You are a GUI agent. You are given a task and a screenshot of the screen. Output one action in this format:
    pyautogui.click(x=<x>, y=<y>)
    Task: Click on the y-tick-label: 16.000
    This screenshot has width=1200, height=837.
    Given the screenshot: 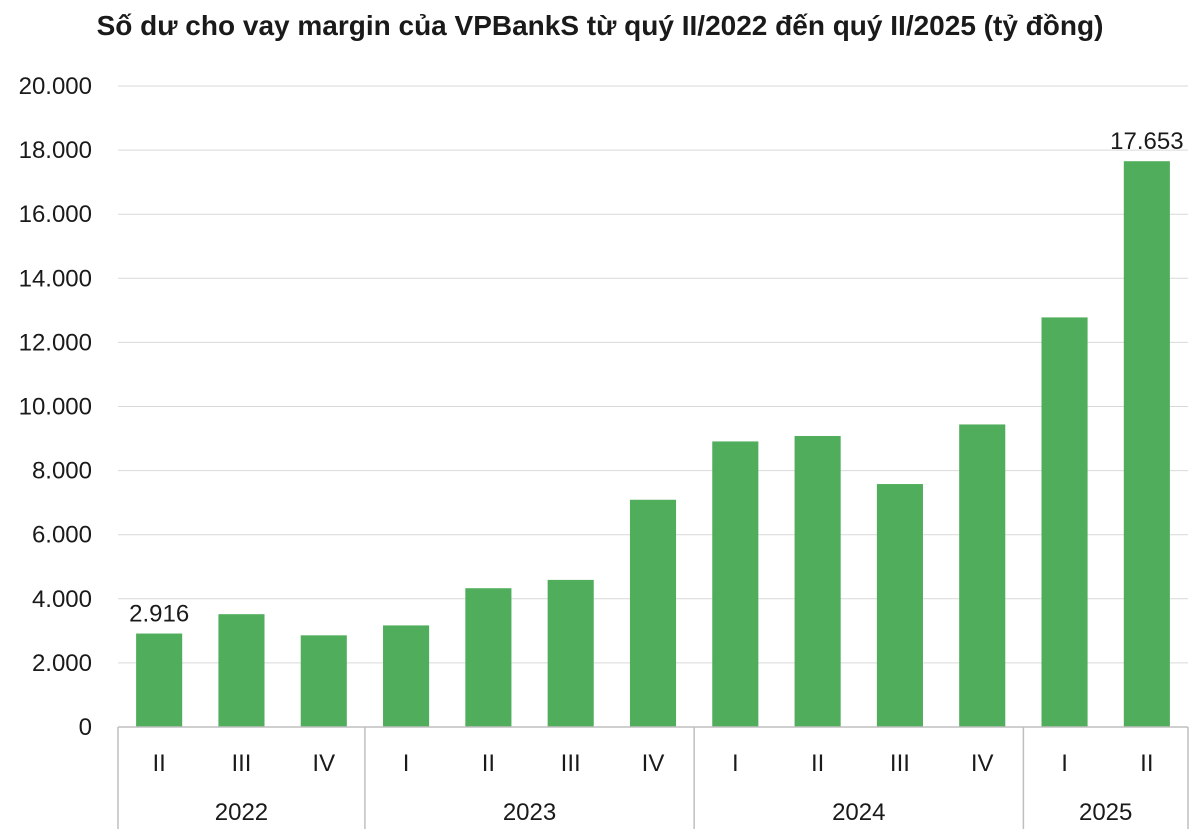 What is the action you would take?
    pyautogui.click(x=55, y=214)
    